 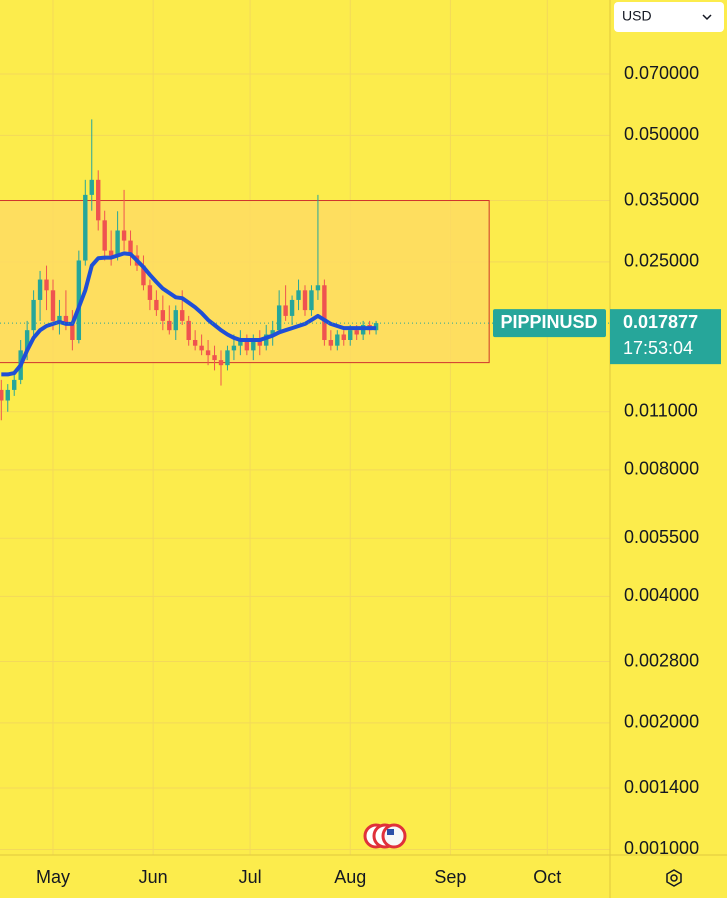 I want to click on countdown-label: 17:53:04, so click(x=658, y=348).